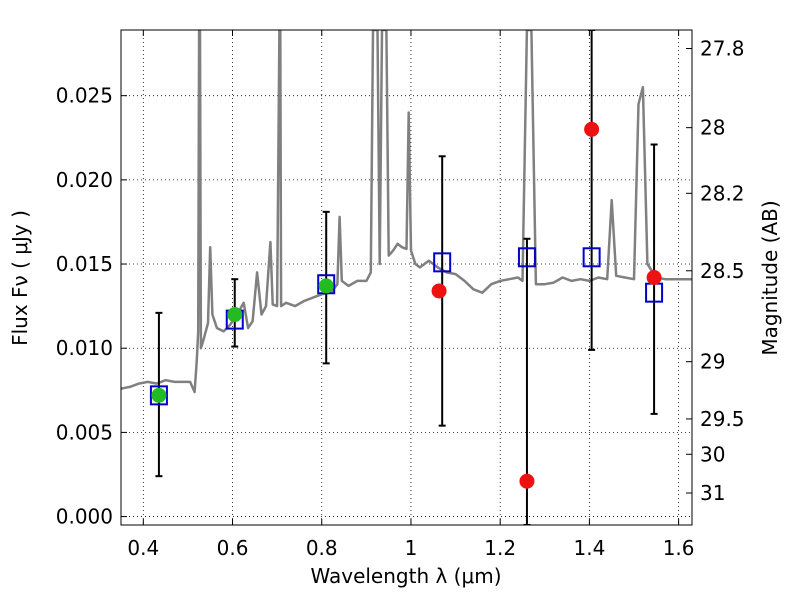  What do you see at coordinates (84, 432) in the screenshot?
I see `y-tick-label: 0.005` at bounding box center [84, 432].